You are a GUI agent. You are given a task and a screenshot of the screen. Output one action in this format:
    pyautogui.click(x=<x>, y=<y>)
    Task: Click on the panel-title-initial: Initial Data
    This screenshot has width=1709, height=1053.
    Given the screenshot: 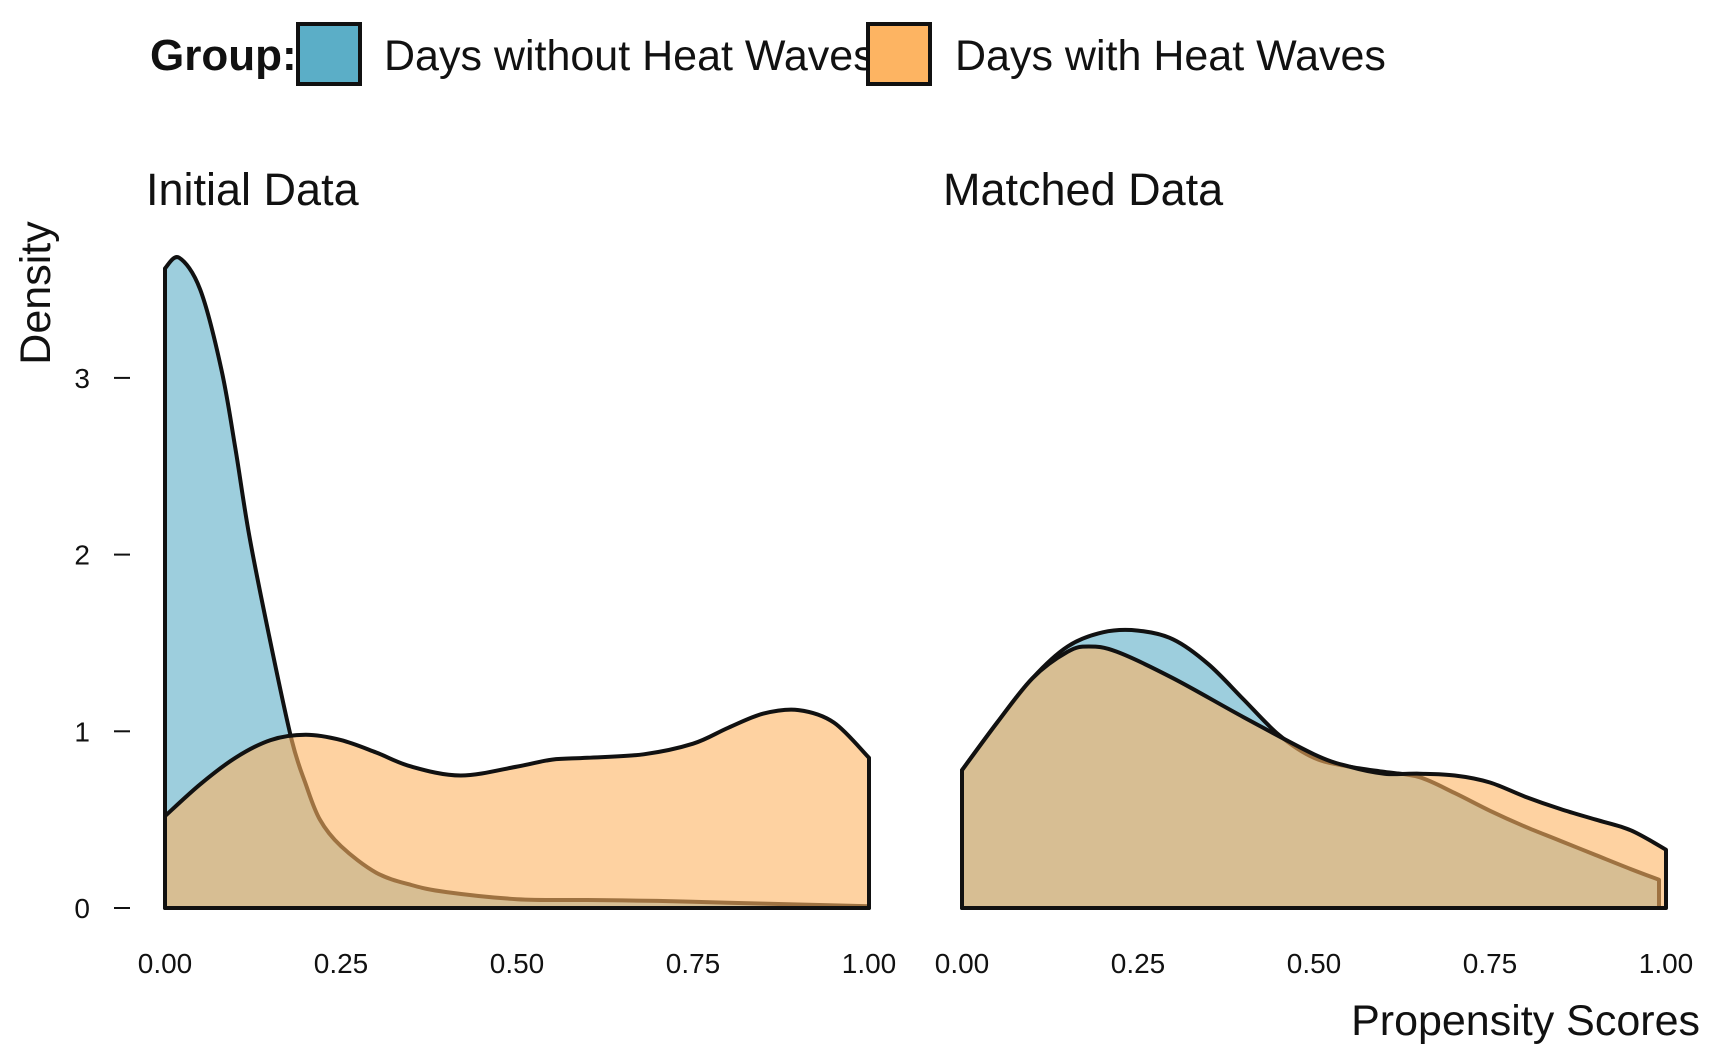 What is the action you would take?
    pyautogui.click(x=253, y=189)
    